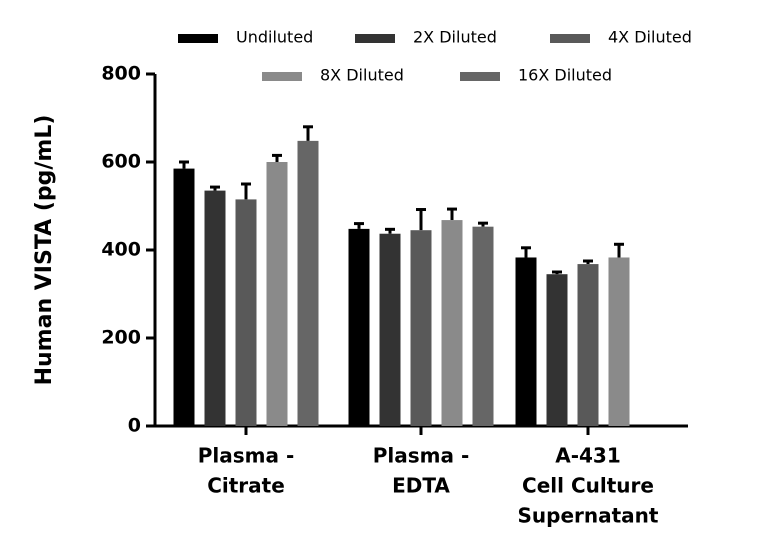 This screenshot has height=560, width=768. I want to click on y-tick-label: 0, so click(134, 426).